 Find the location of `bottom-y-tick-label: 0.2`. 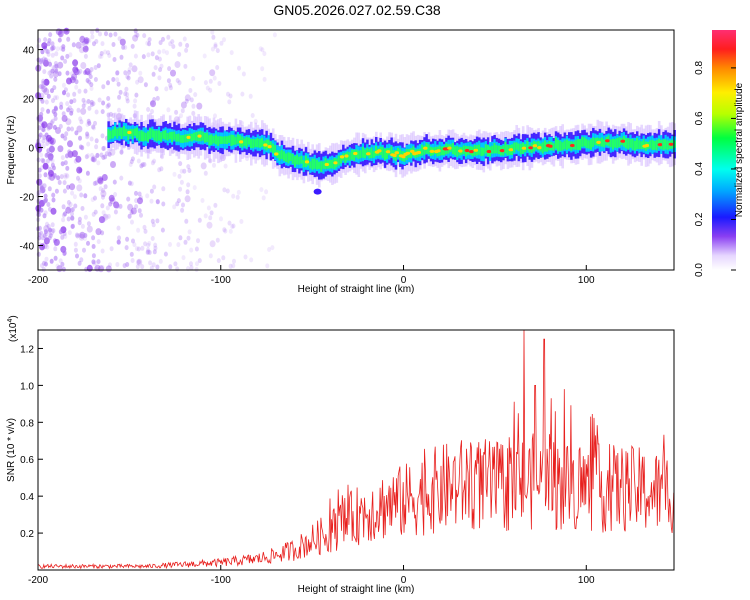

bottom-y-tick-label: 0.2 is located at coordinates (27, 534).